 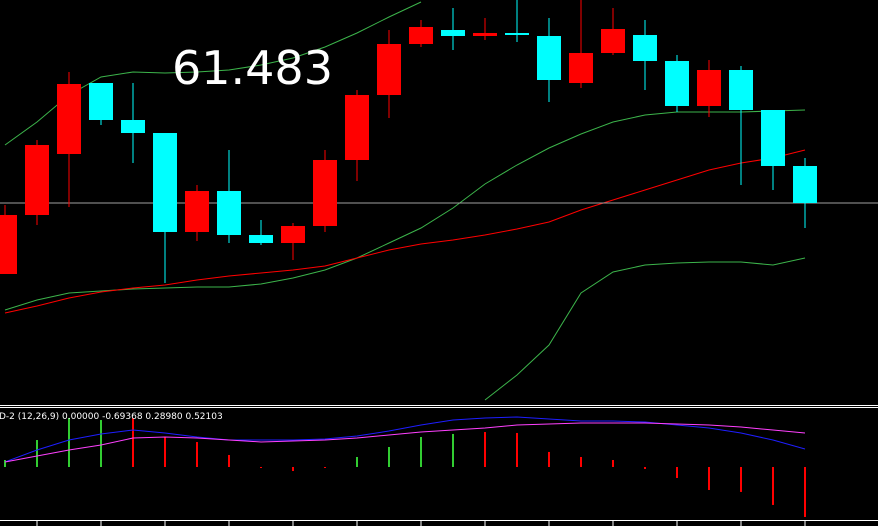 I want to click on time-ticks, so click(x=421, y=523).